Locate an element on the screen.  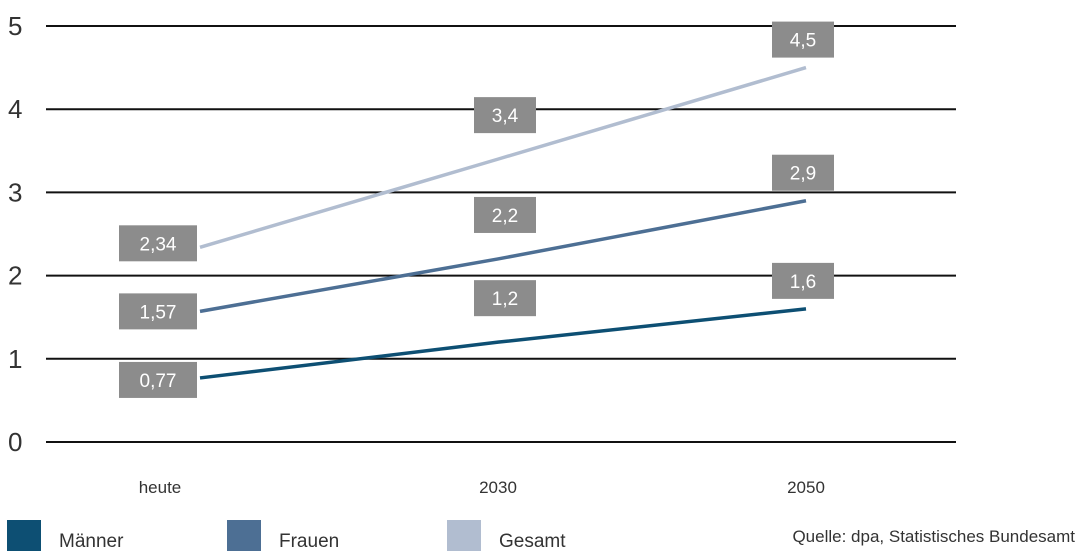
data-label: 2,9 is located at coordinates (803, 174).